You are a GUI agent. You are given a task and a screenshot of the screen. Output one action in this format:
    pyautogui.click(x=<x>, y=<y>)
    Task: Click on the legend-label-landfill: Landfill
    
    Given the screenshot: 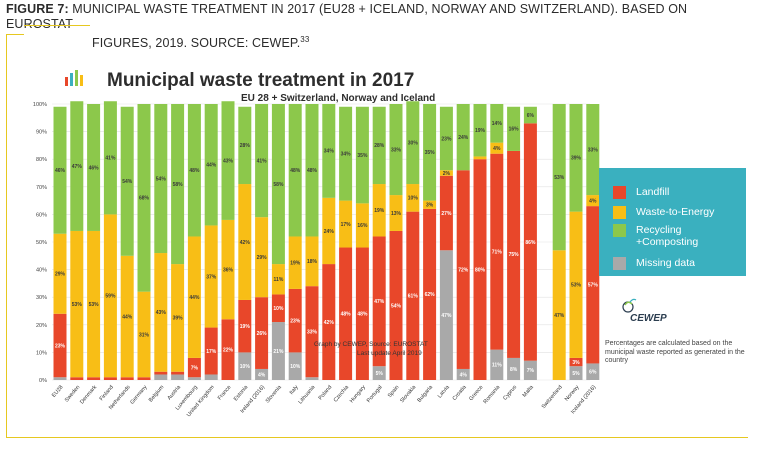 What is the action you would take?
    pyautogui.click(x=653, y=192)
    